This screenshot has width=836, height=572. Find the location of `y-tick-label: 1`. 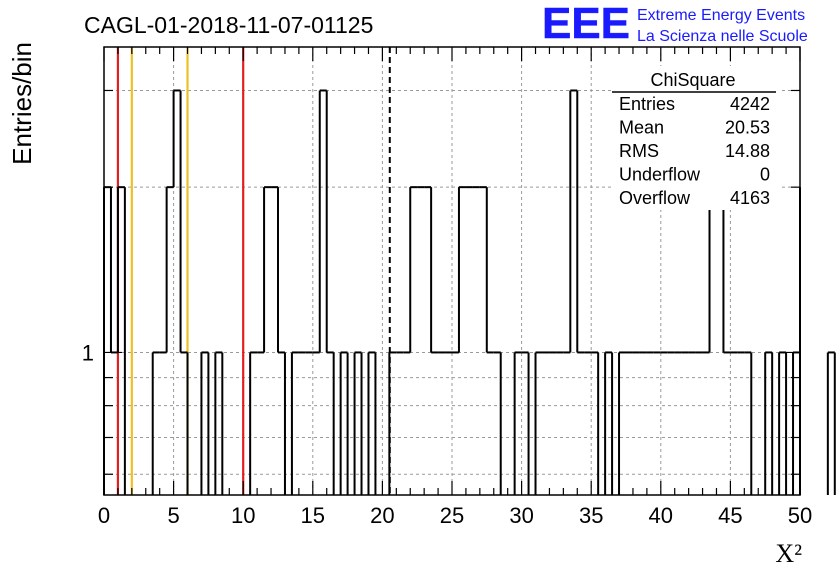

y-tick-label: 1 is located at coordinates (88, 352).